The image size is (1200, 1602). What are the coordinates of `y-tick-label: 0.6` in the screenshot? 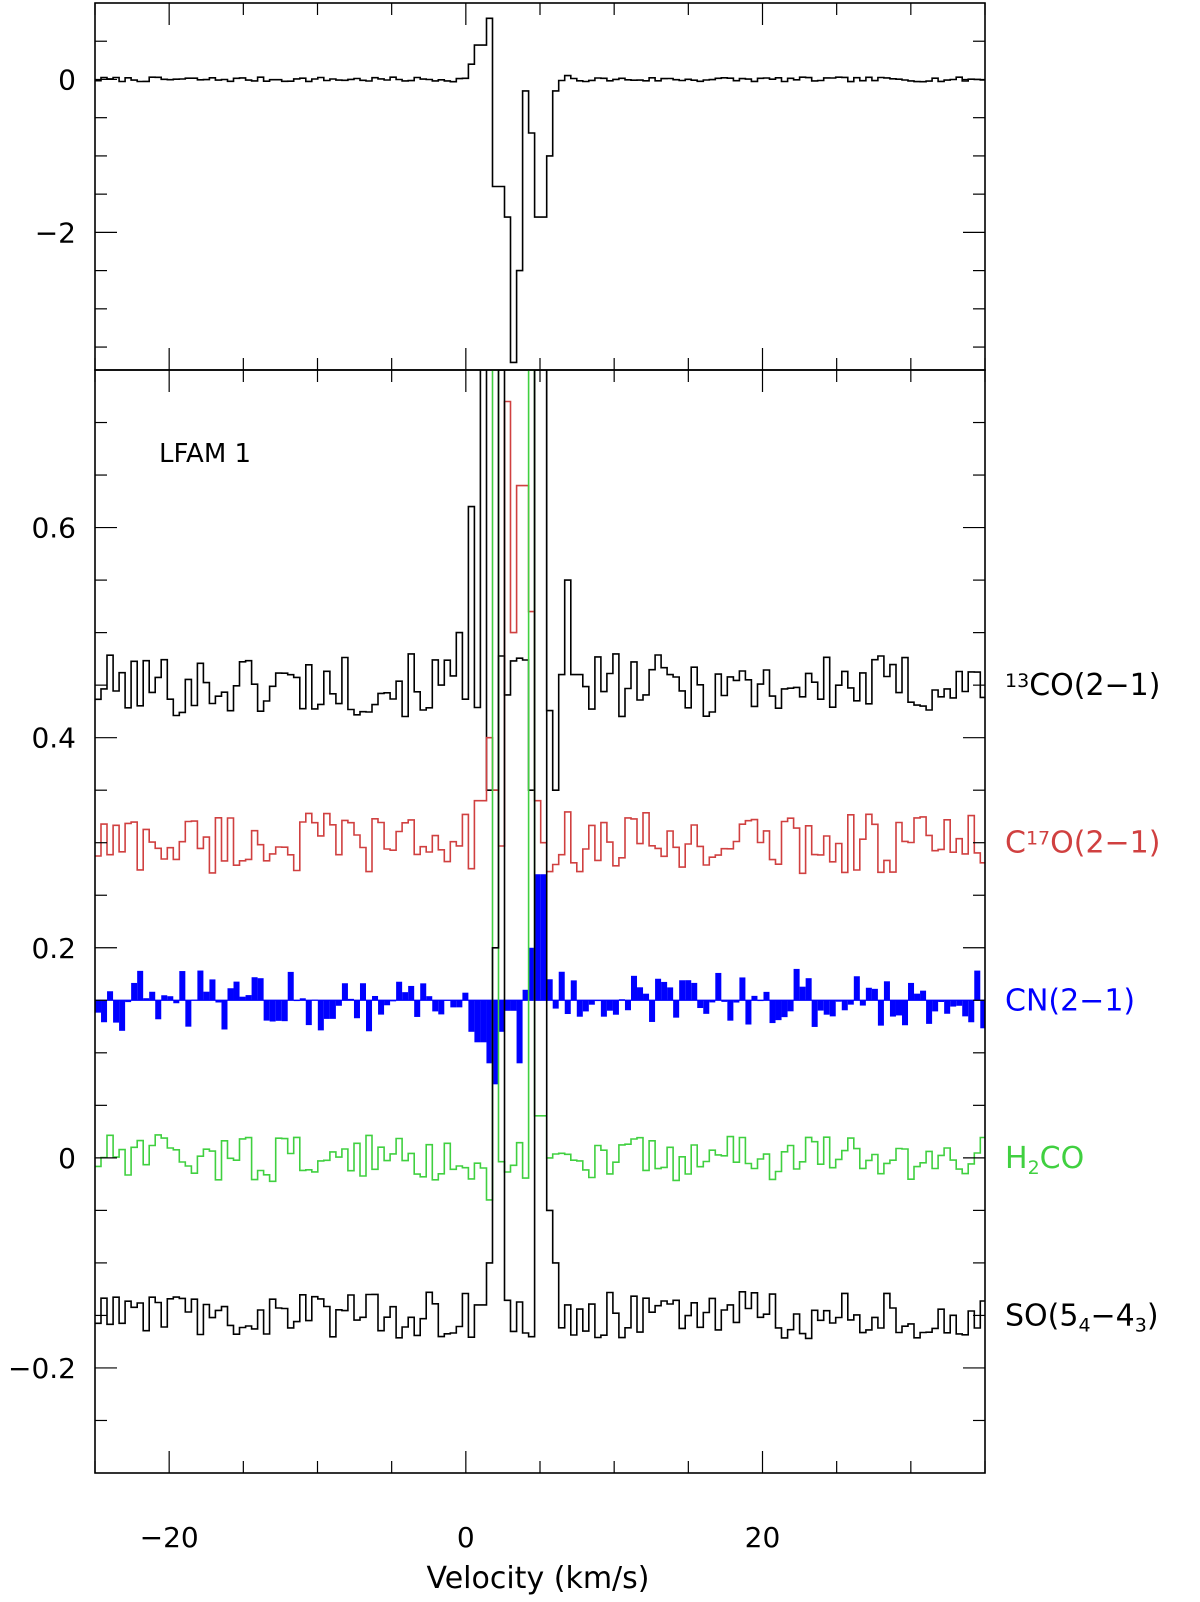 It's located at (53, 528).